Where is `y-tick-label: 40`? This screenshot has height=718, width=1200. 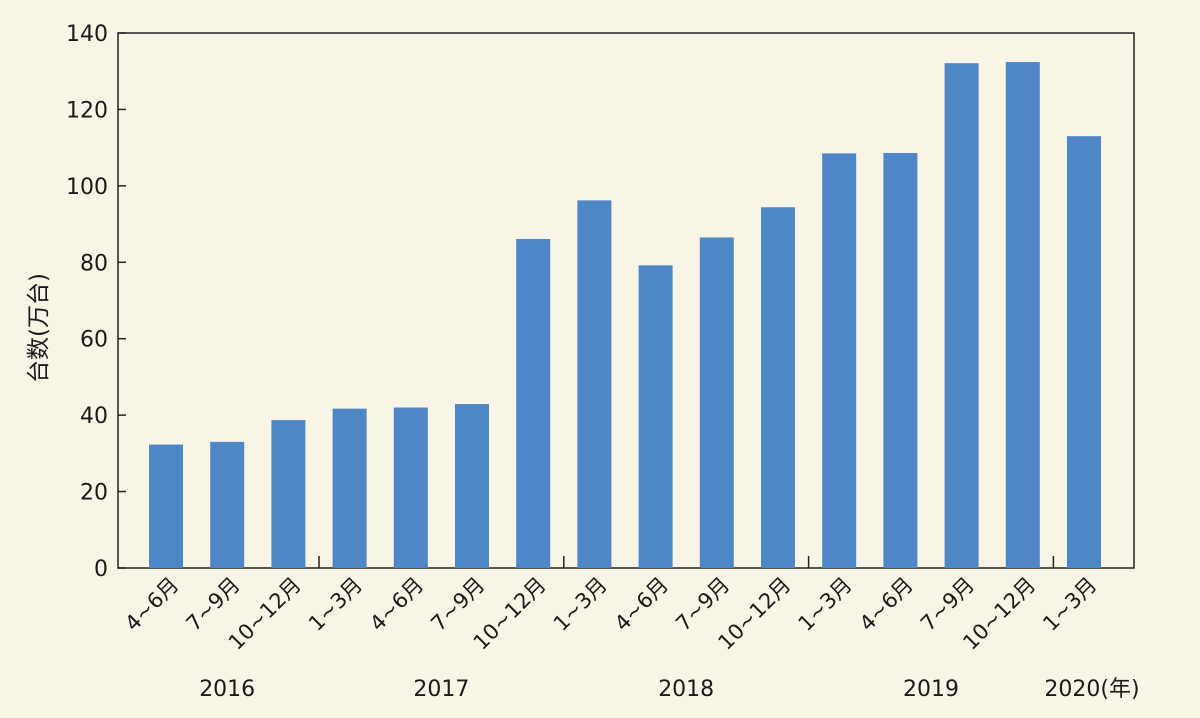
y-tick-label: 40 is located at coordinates (94, 416).